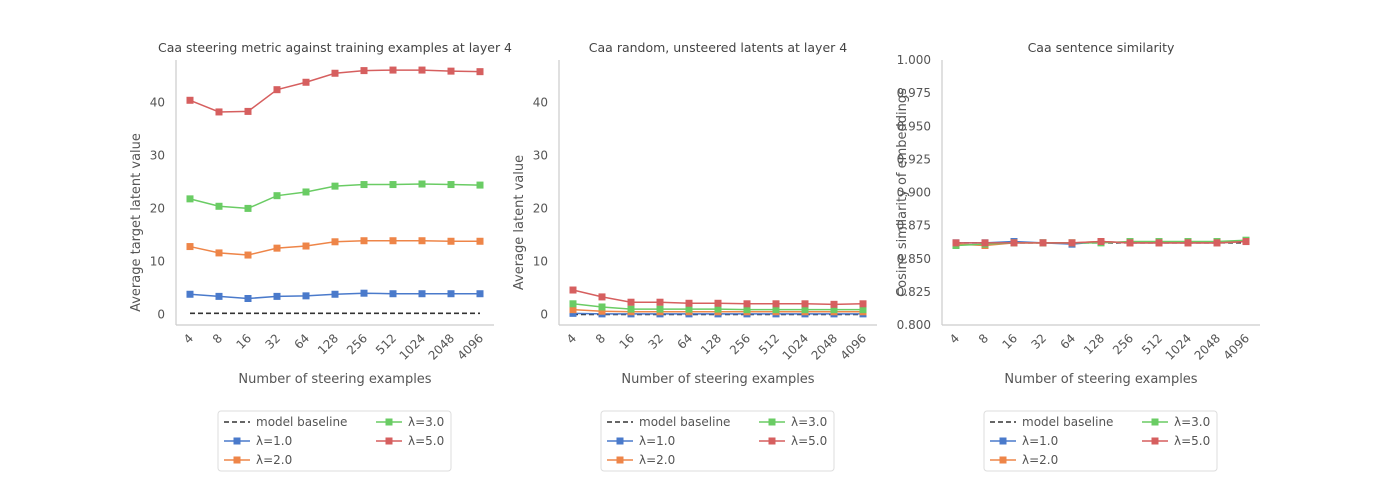 The image size is (1400, 500). I want to click on x-tick-label: 1024, so click(412, 346).